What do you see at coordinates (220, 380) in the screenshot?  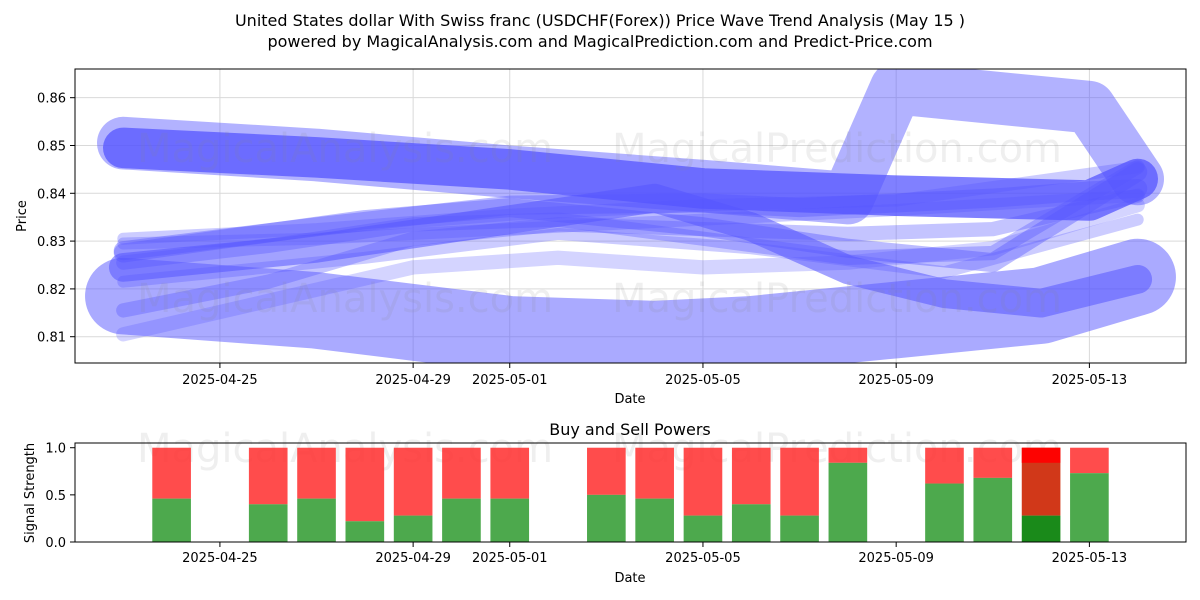 I see `price-x-tick-label: 2025-04-25` at bounding box center [220, 380].